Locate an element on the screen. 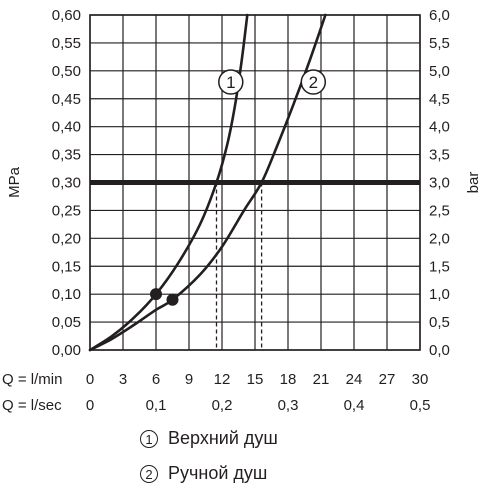 The width and height of the screenshot is (489, 489). series-marker-2: 2 is located at coordinates (313, 82).